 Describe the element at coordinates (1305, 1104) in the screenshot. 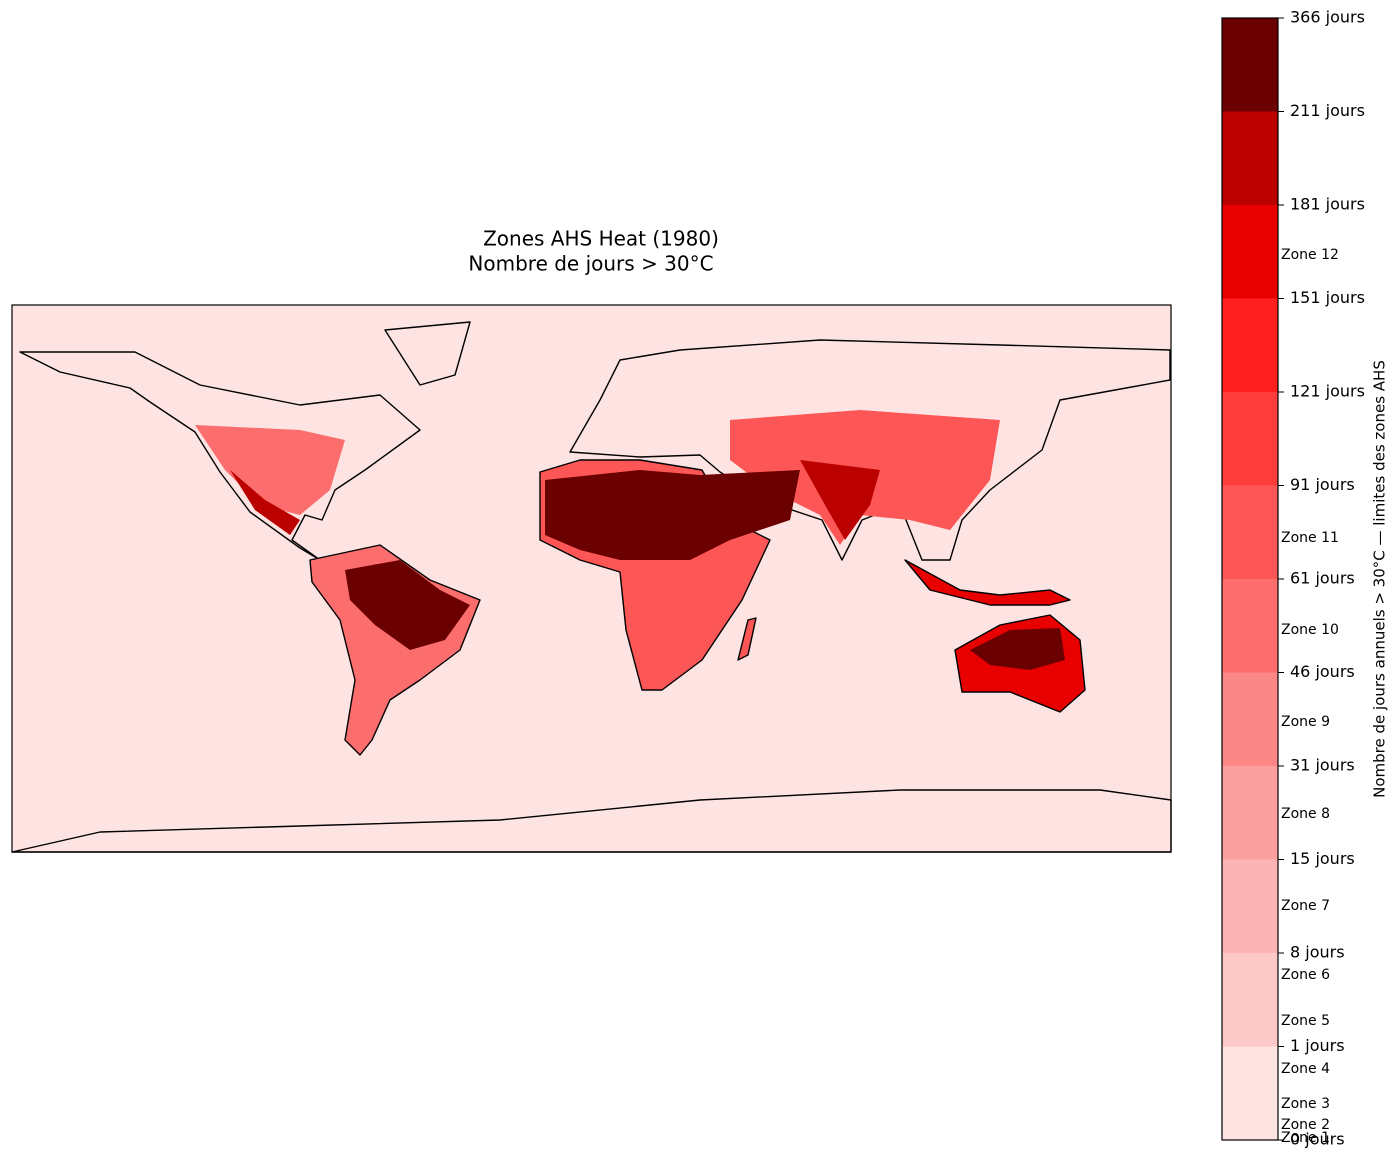

I see `zone-label: Zone 3` at that location.